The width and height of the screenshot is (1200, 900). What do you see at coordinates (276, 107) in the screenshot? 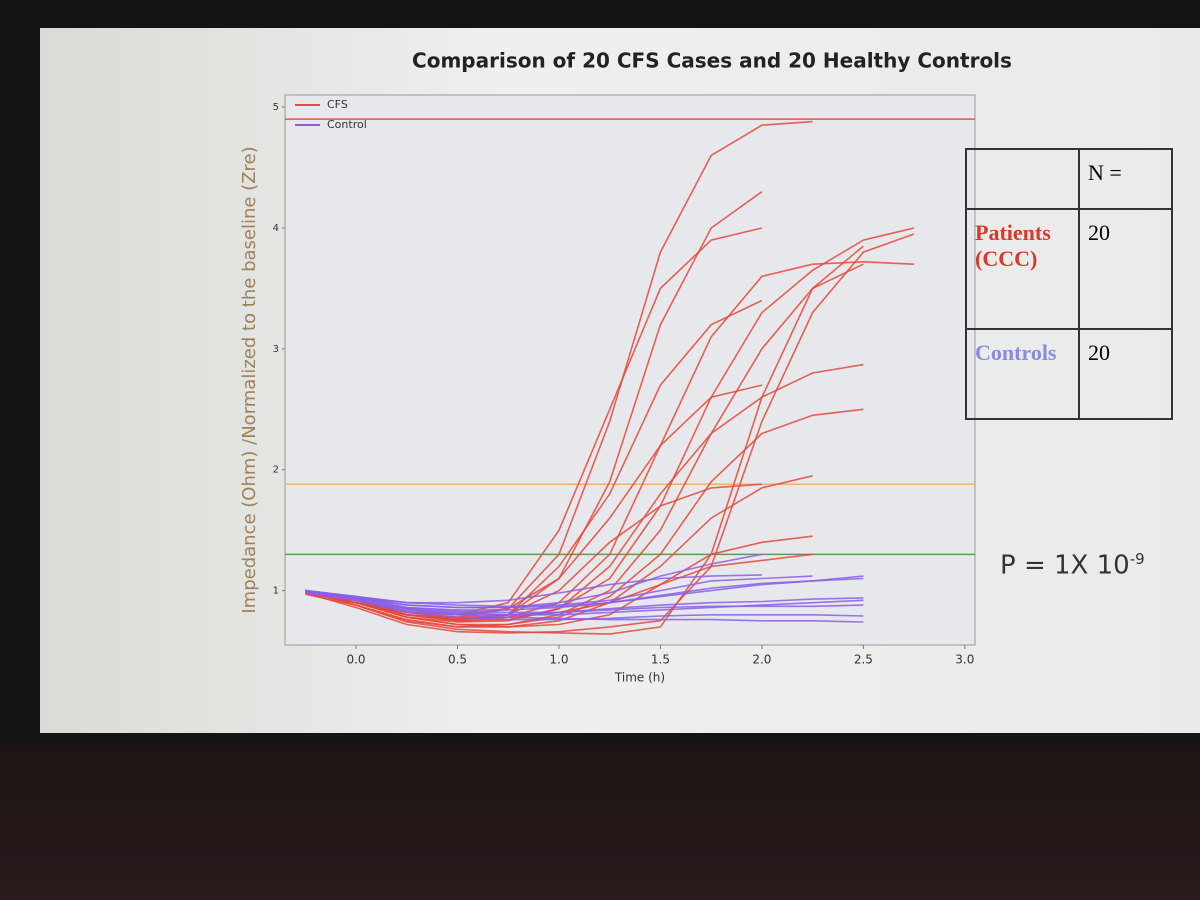
I see `y-tick-label: 5` at bounding box center [276, 107].